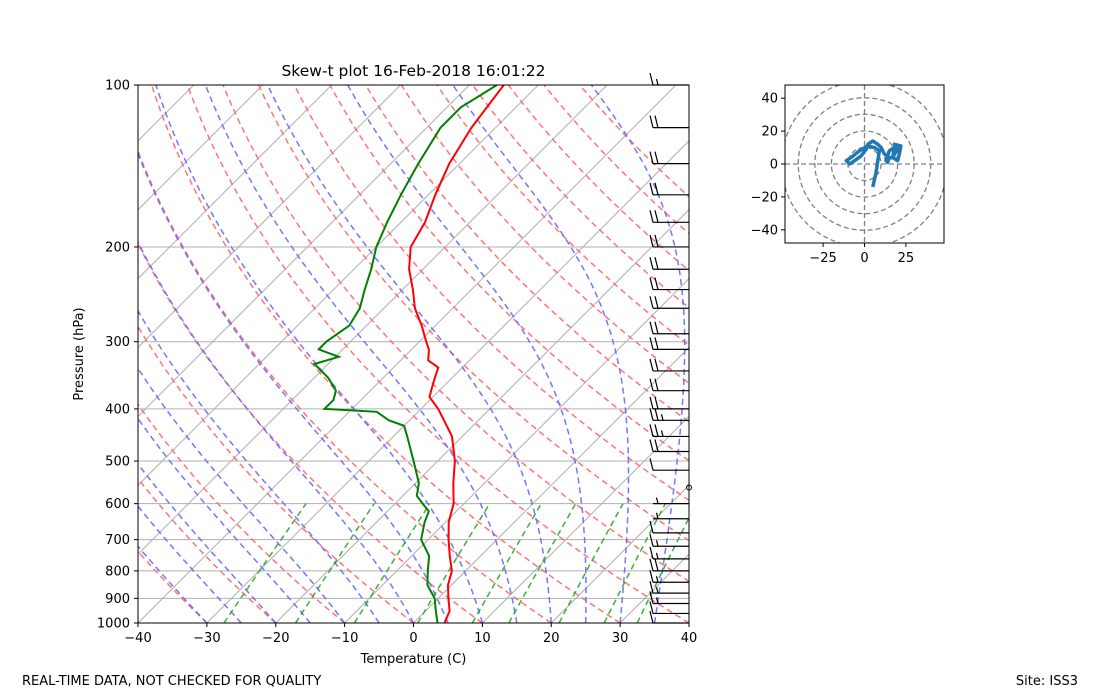 This screenshot has height=700, width=1100. I want to click on y-tick-label: 1000, so click(113, 624).